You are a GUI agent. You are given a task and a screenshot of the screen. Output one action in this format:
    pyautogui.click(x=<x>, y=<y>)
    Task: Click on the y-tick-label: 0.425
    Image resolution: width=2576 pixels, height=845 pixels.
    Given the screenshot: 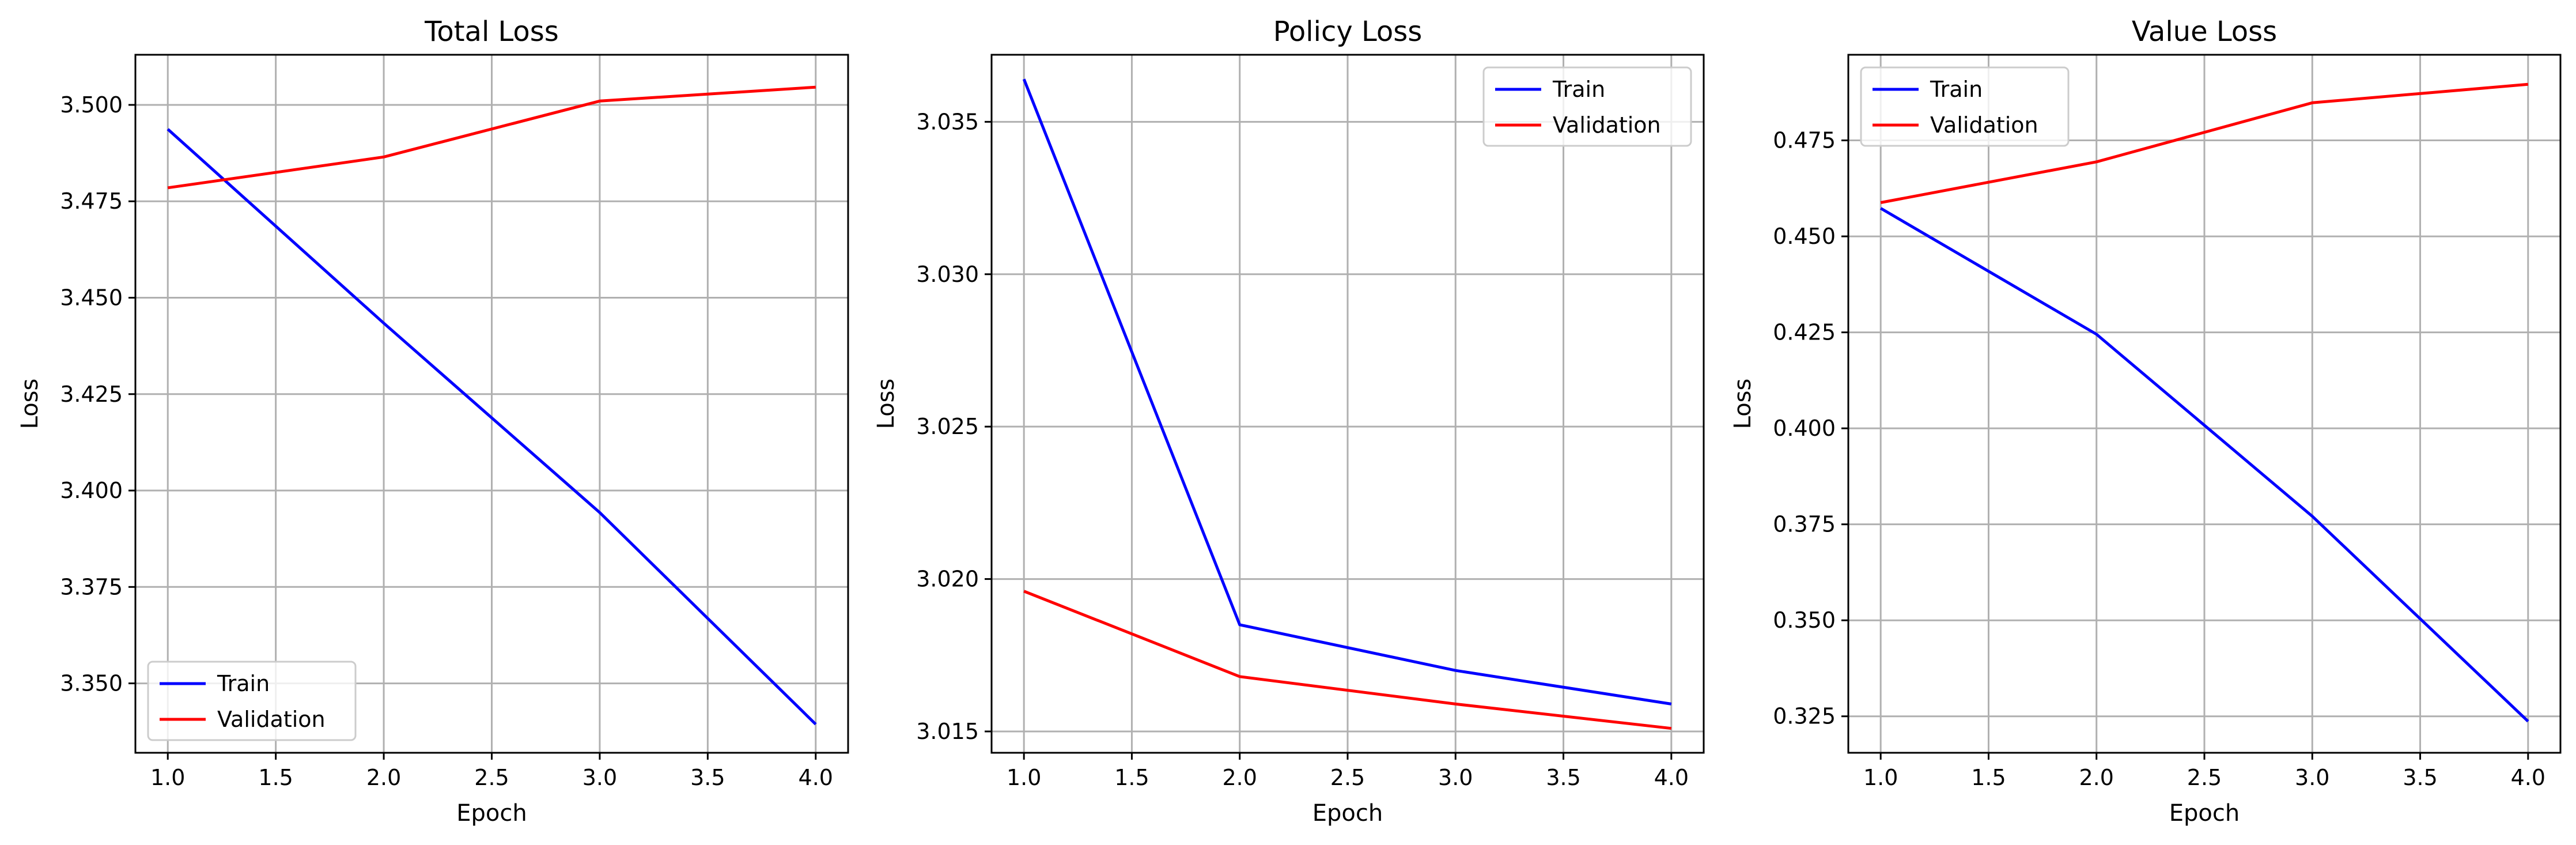 What is the action you would take?
    pyautogui.click(x=1804, y=332)
    